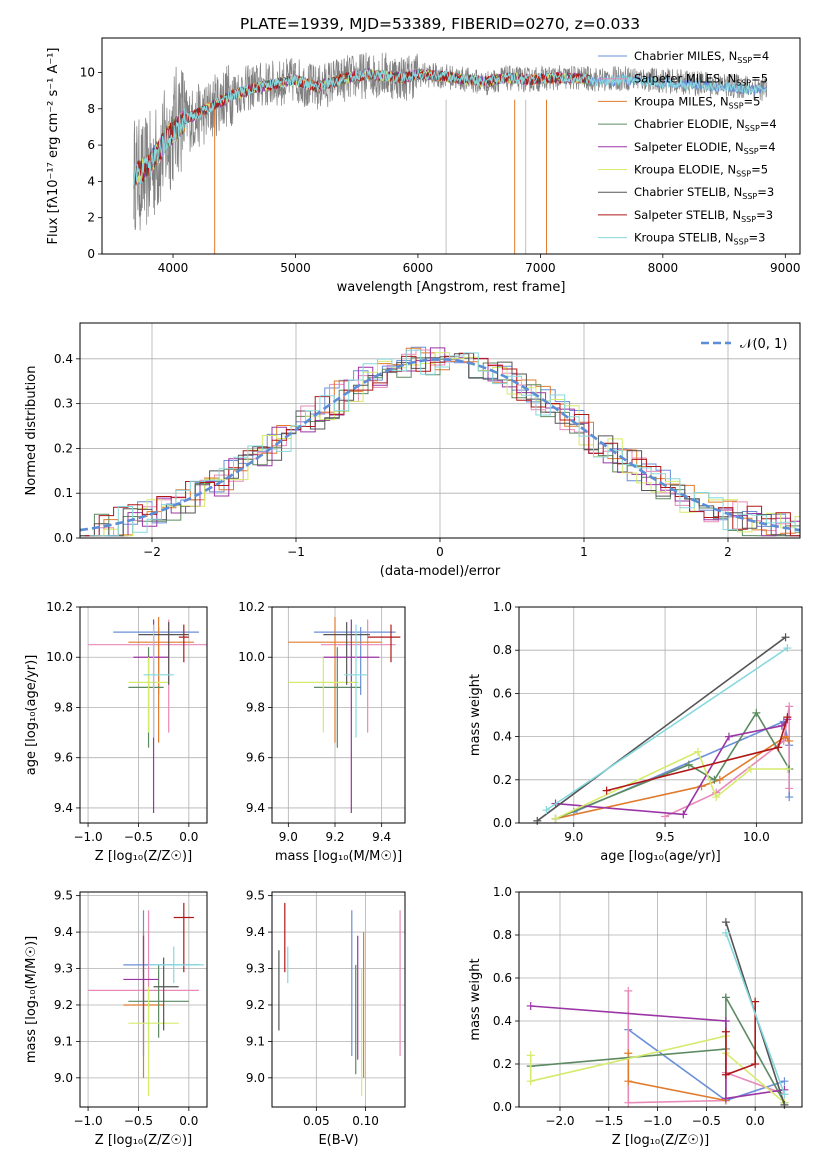  What do you see at coordinates (660, 856) in the screenshot?
I see `x-axis-label: age [log₁₀(age/yr)]` at bounding box center [660, 856].